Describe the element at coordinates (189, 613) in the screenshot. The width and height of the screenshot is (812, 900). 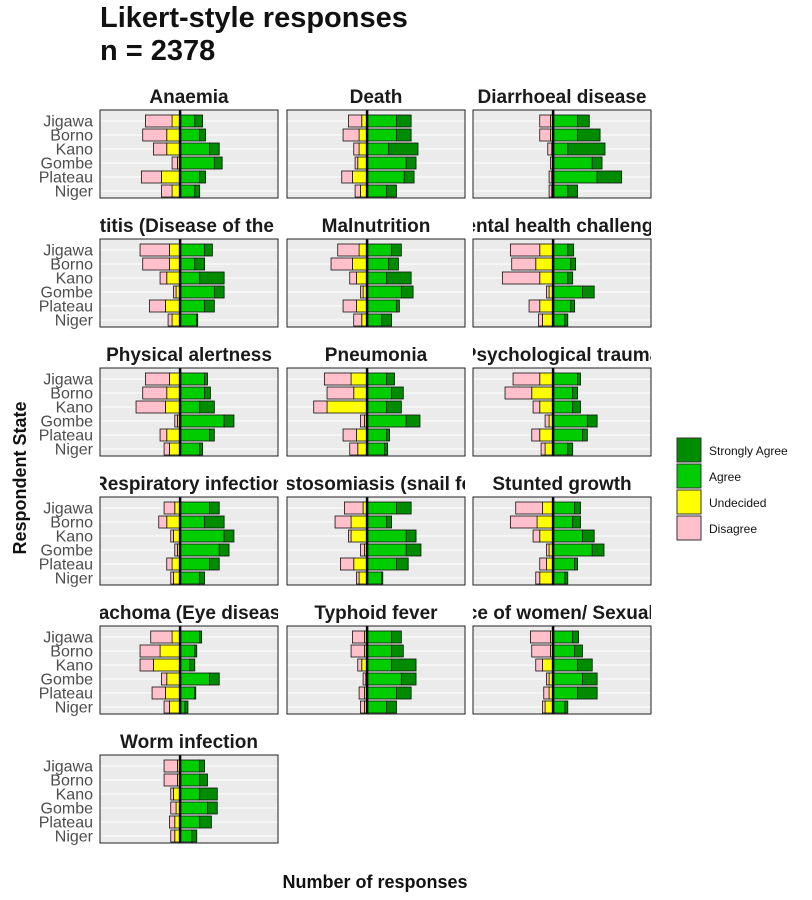
I see `panel-title-clip: Trachoma (Eye disease)` at that location.